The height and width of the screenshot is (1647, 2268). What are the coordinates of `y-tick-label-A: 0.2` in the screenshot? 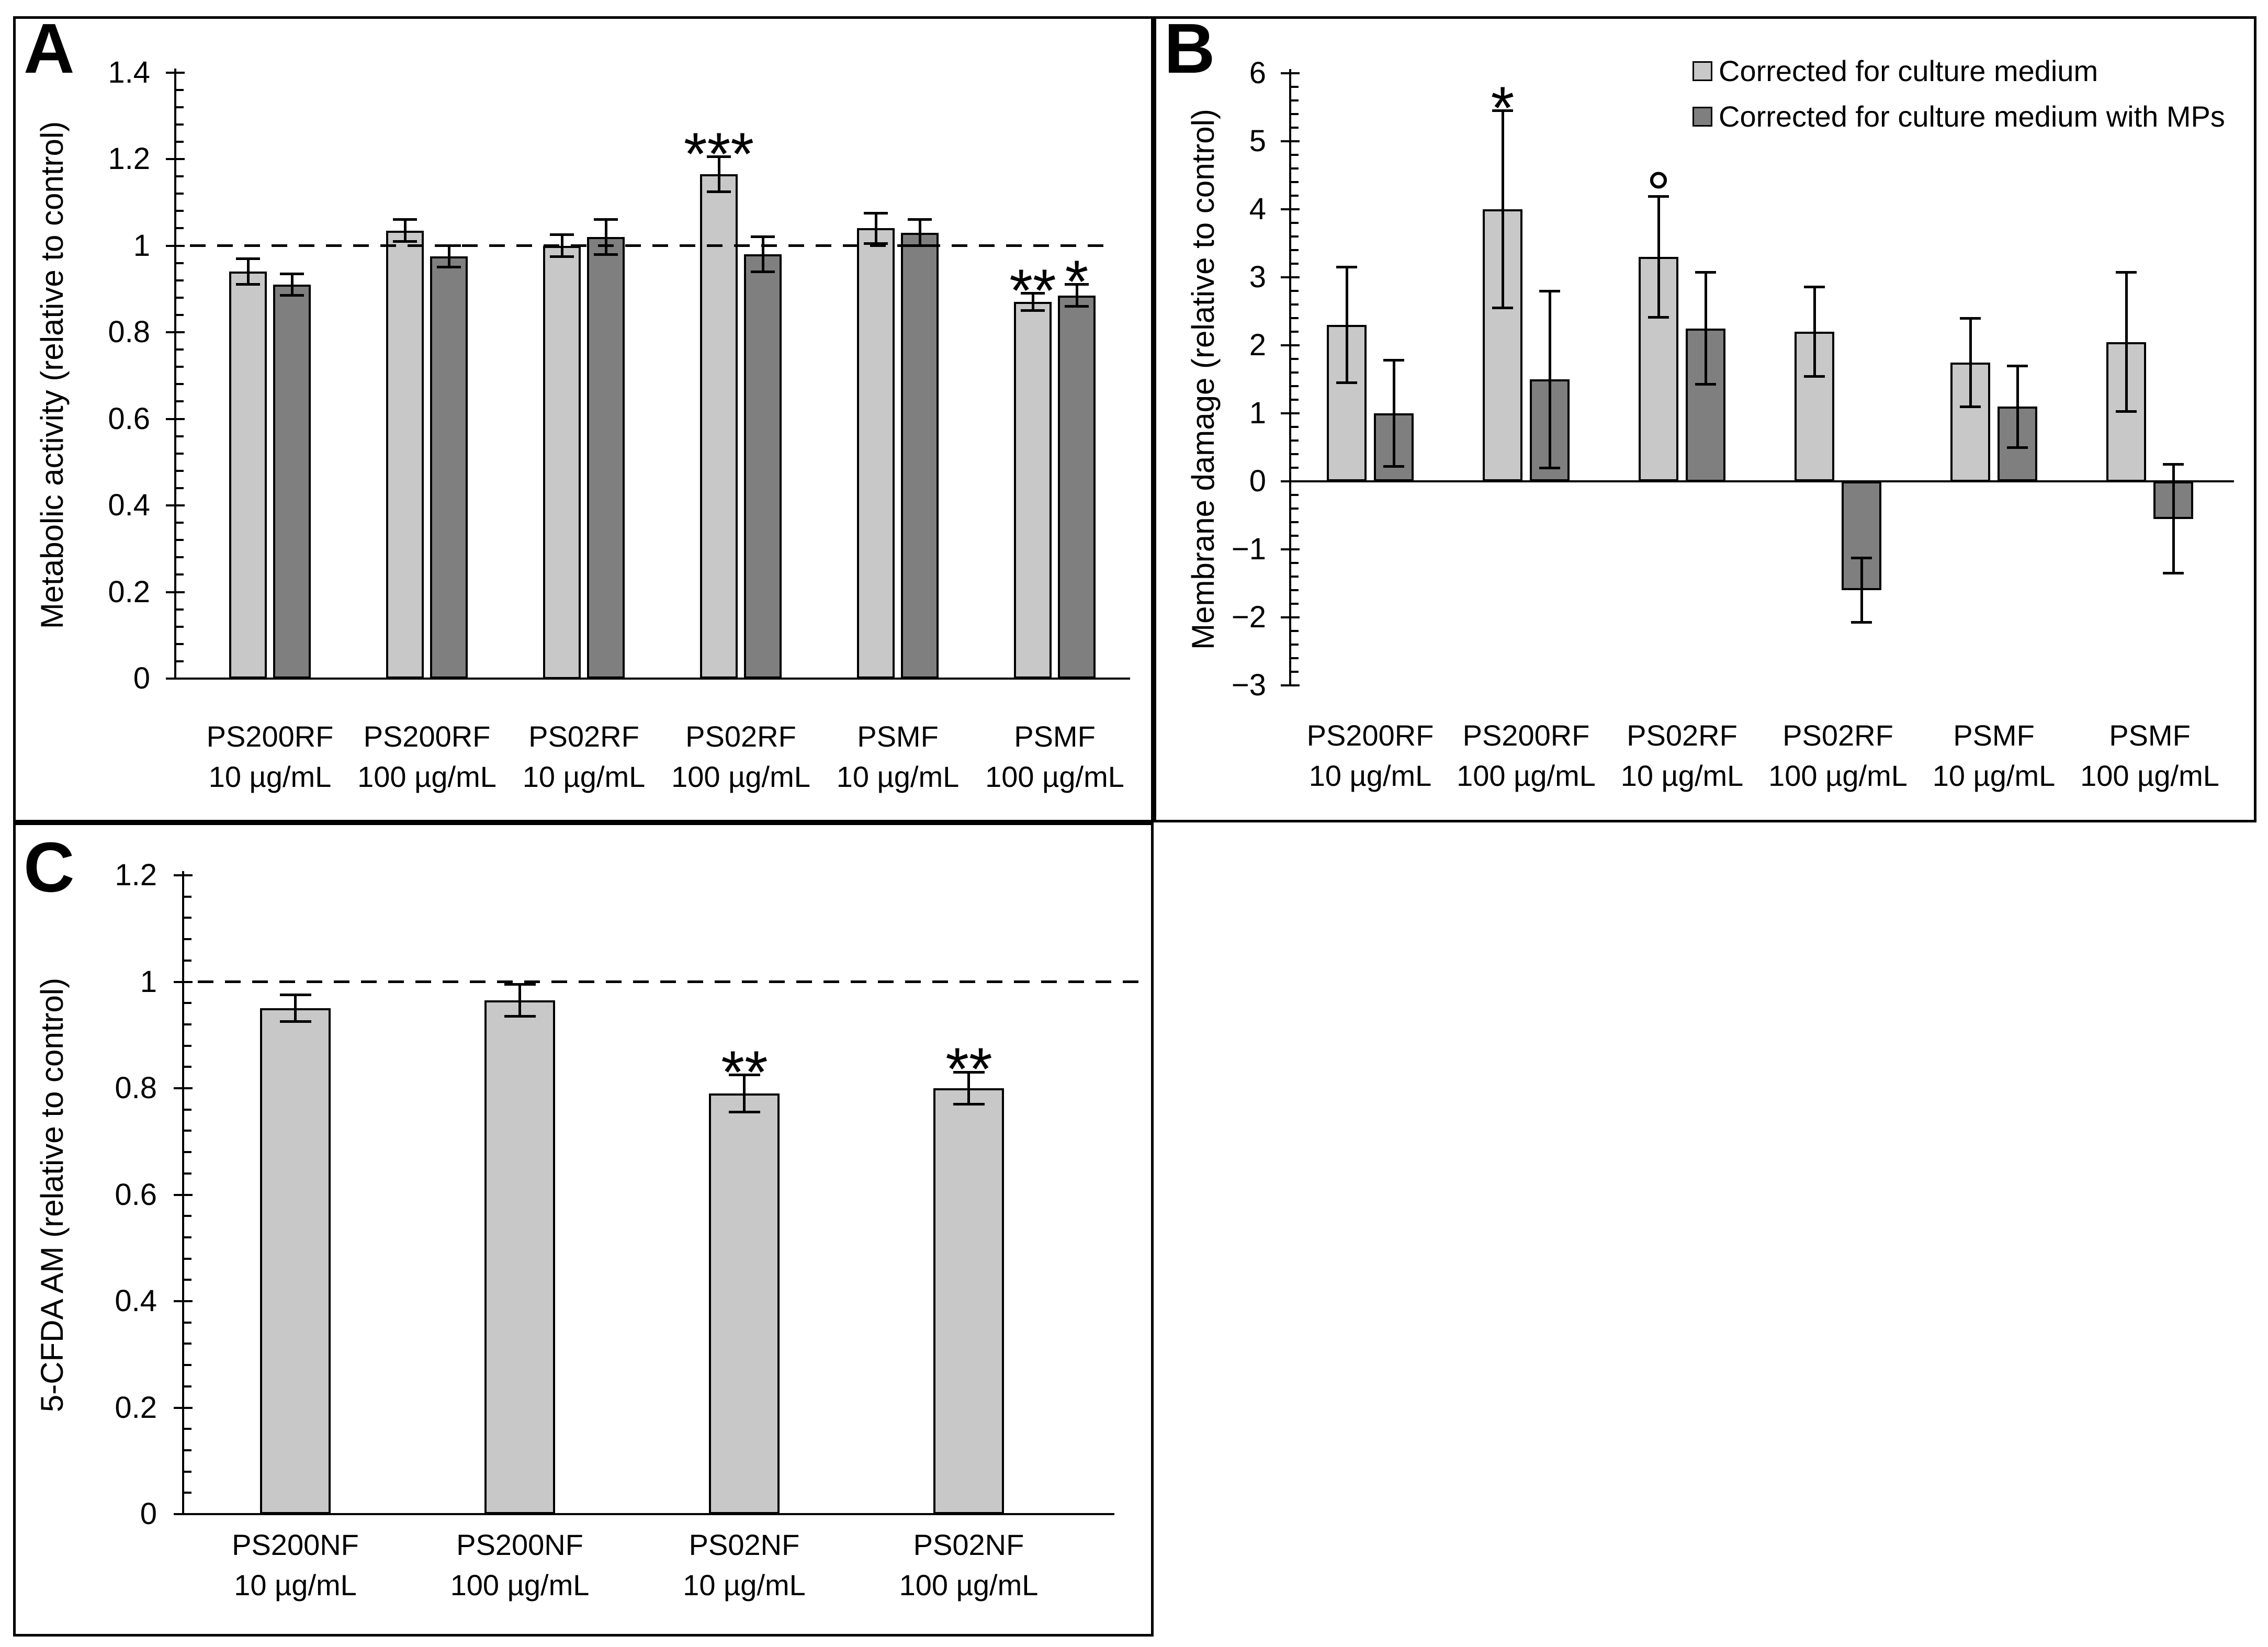 It's located at (129, 592).